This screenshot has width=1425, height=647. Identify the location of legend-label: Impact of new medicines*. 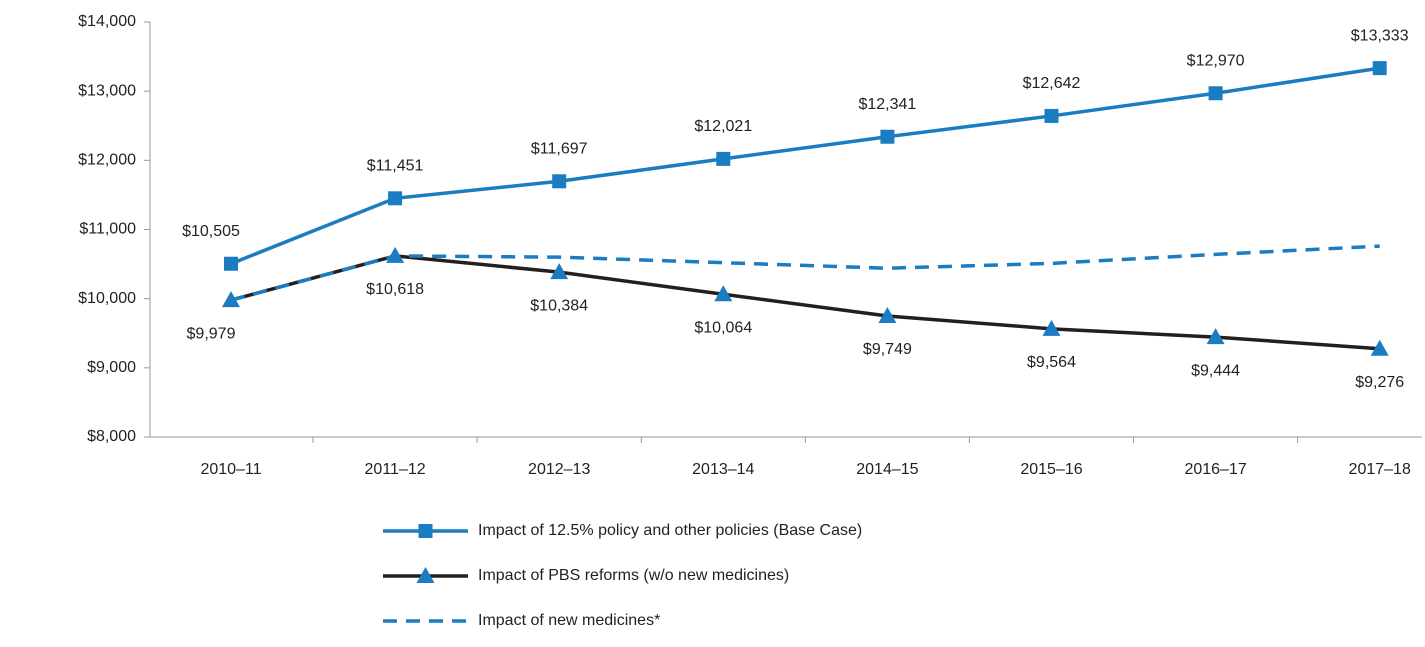
(569, 620).